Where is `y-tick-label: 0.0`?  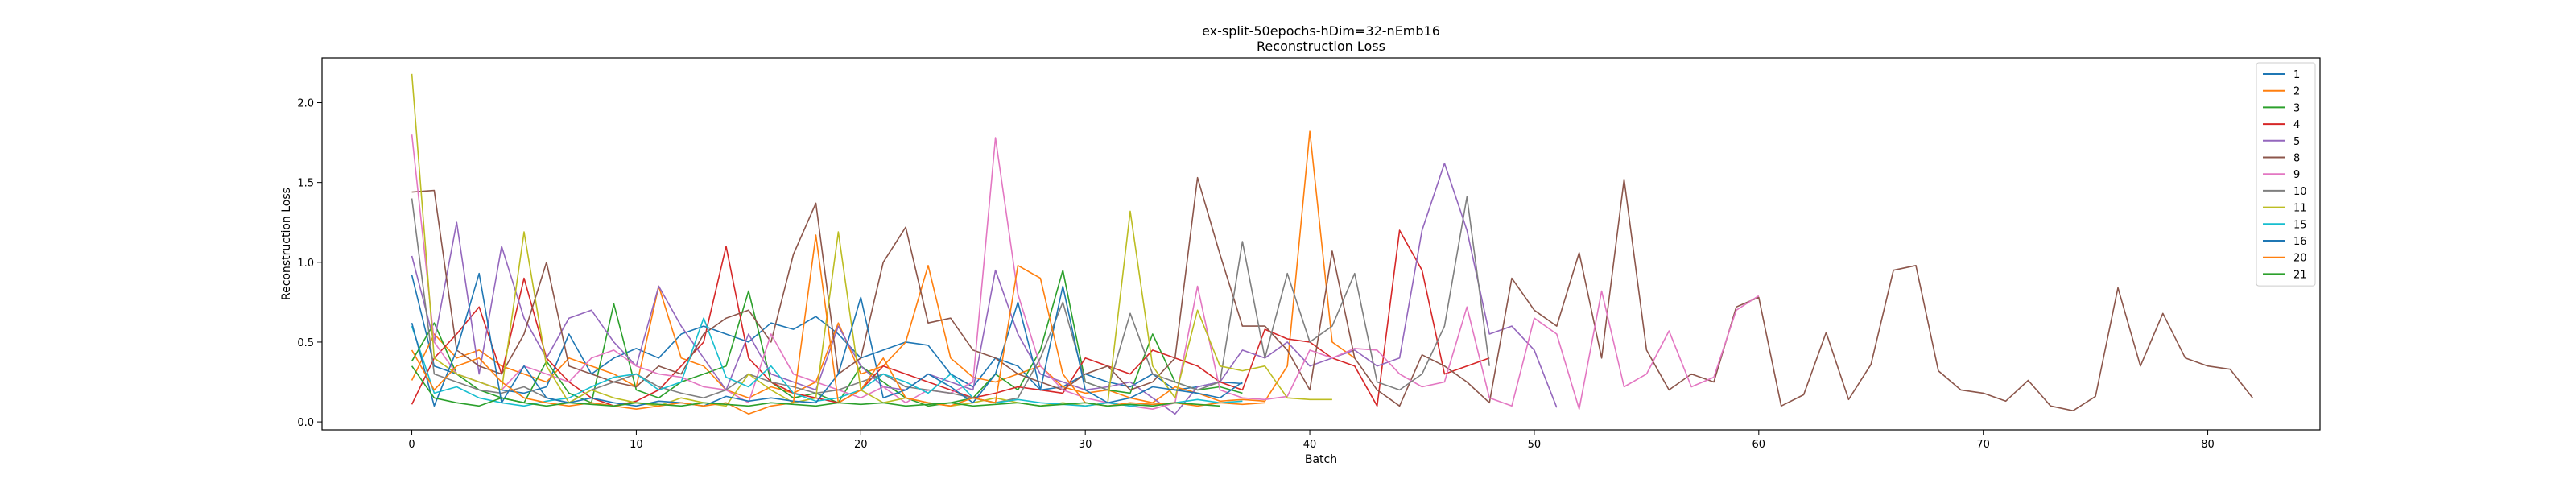
y-tick-label: 0.0 is located at coordinates (305, 423).